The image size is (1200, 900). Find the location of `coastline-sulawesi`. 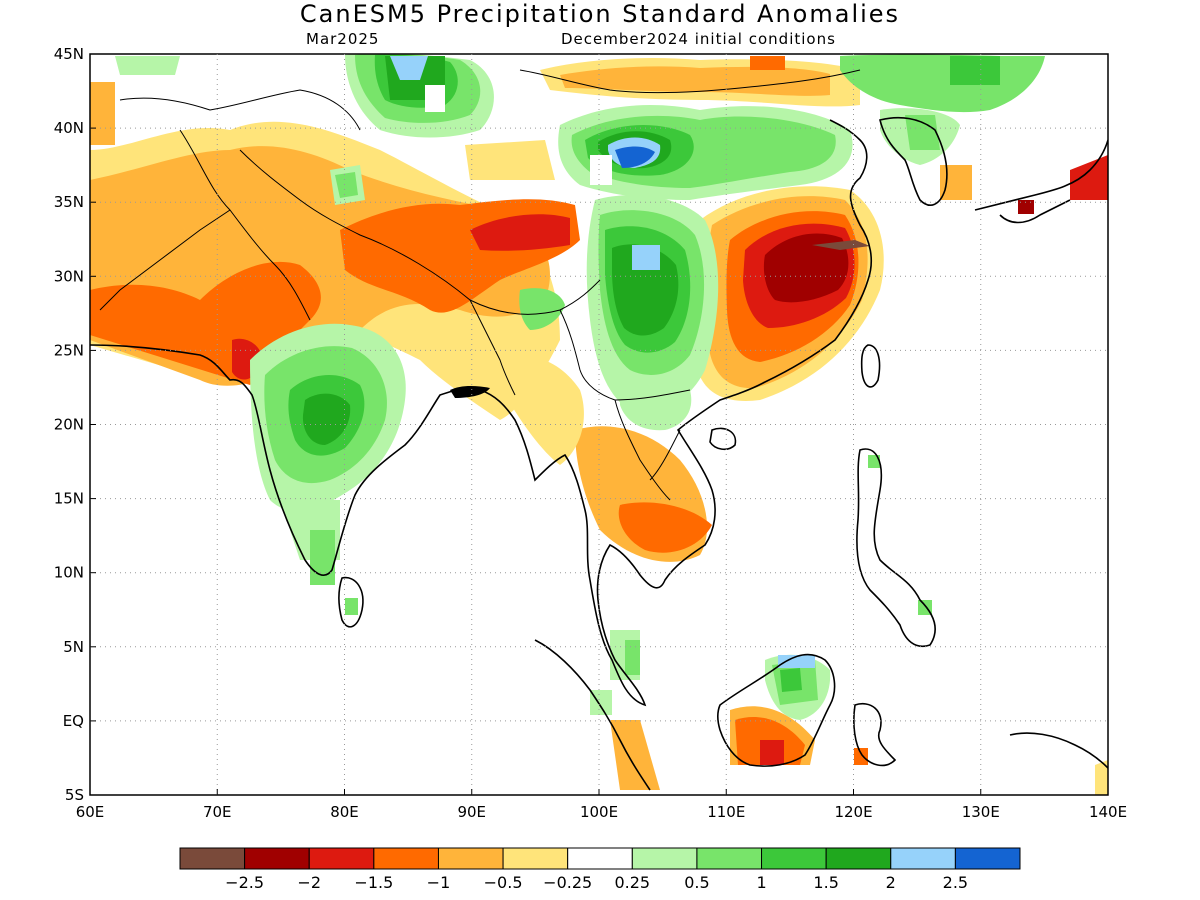

coastline-sulawesi is located at coordinates (875, 735).